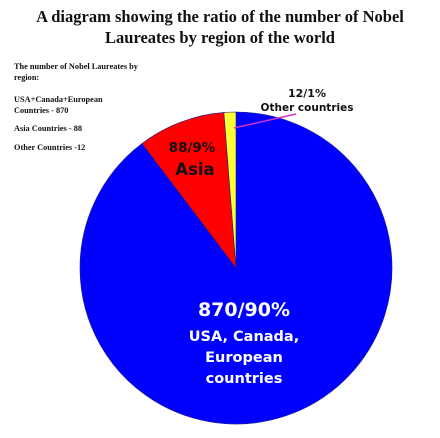 The height and width of the screenshot is (438, 440). What do you see at coordinates (58, 105) in the screenshot?
I see `legend-entry-usa-canada-europe: USA+Canada+European Countries - 870` at bounding box center [58, 105].